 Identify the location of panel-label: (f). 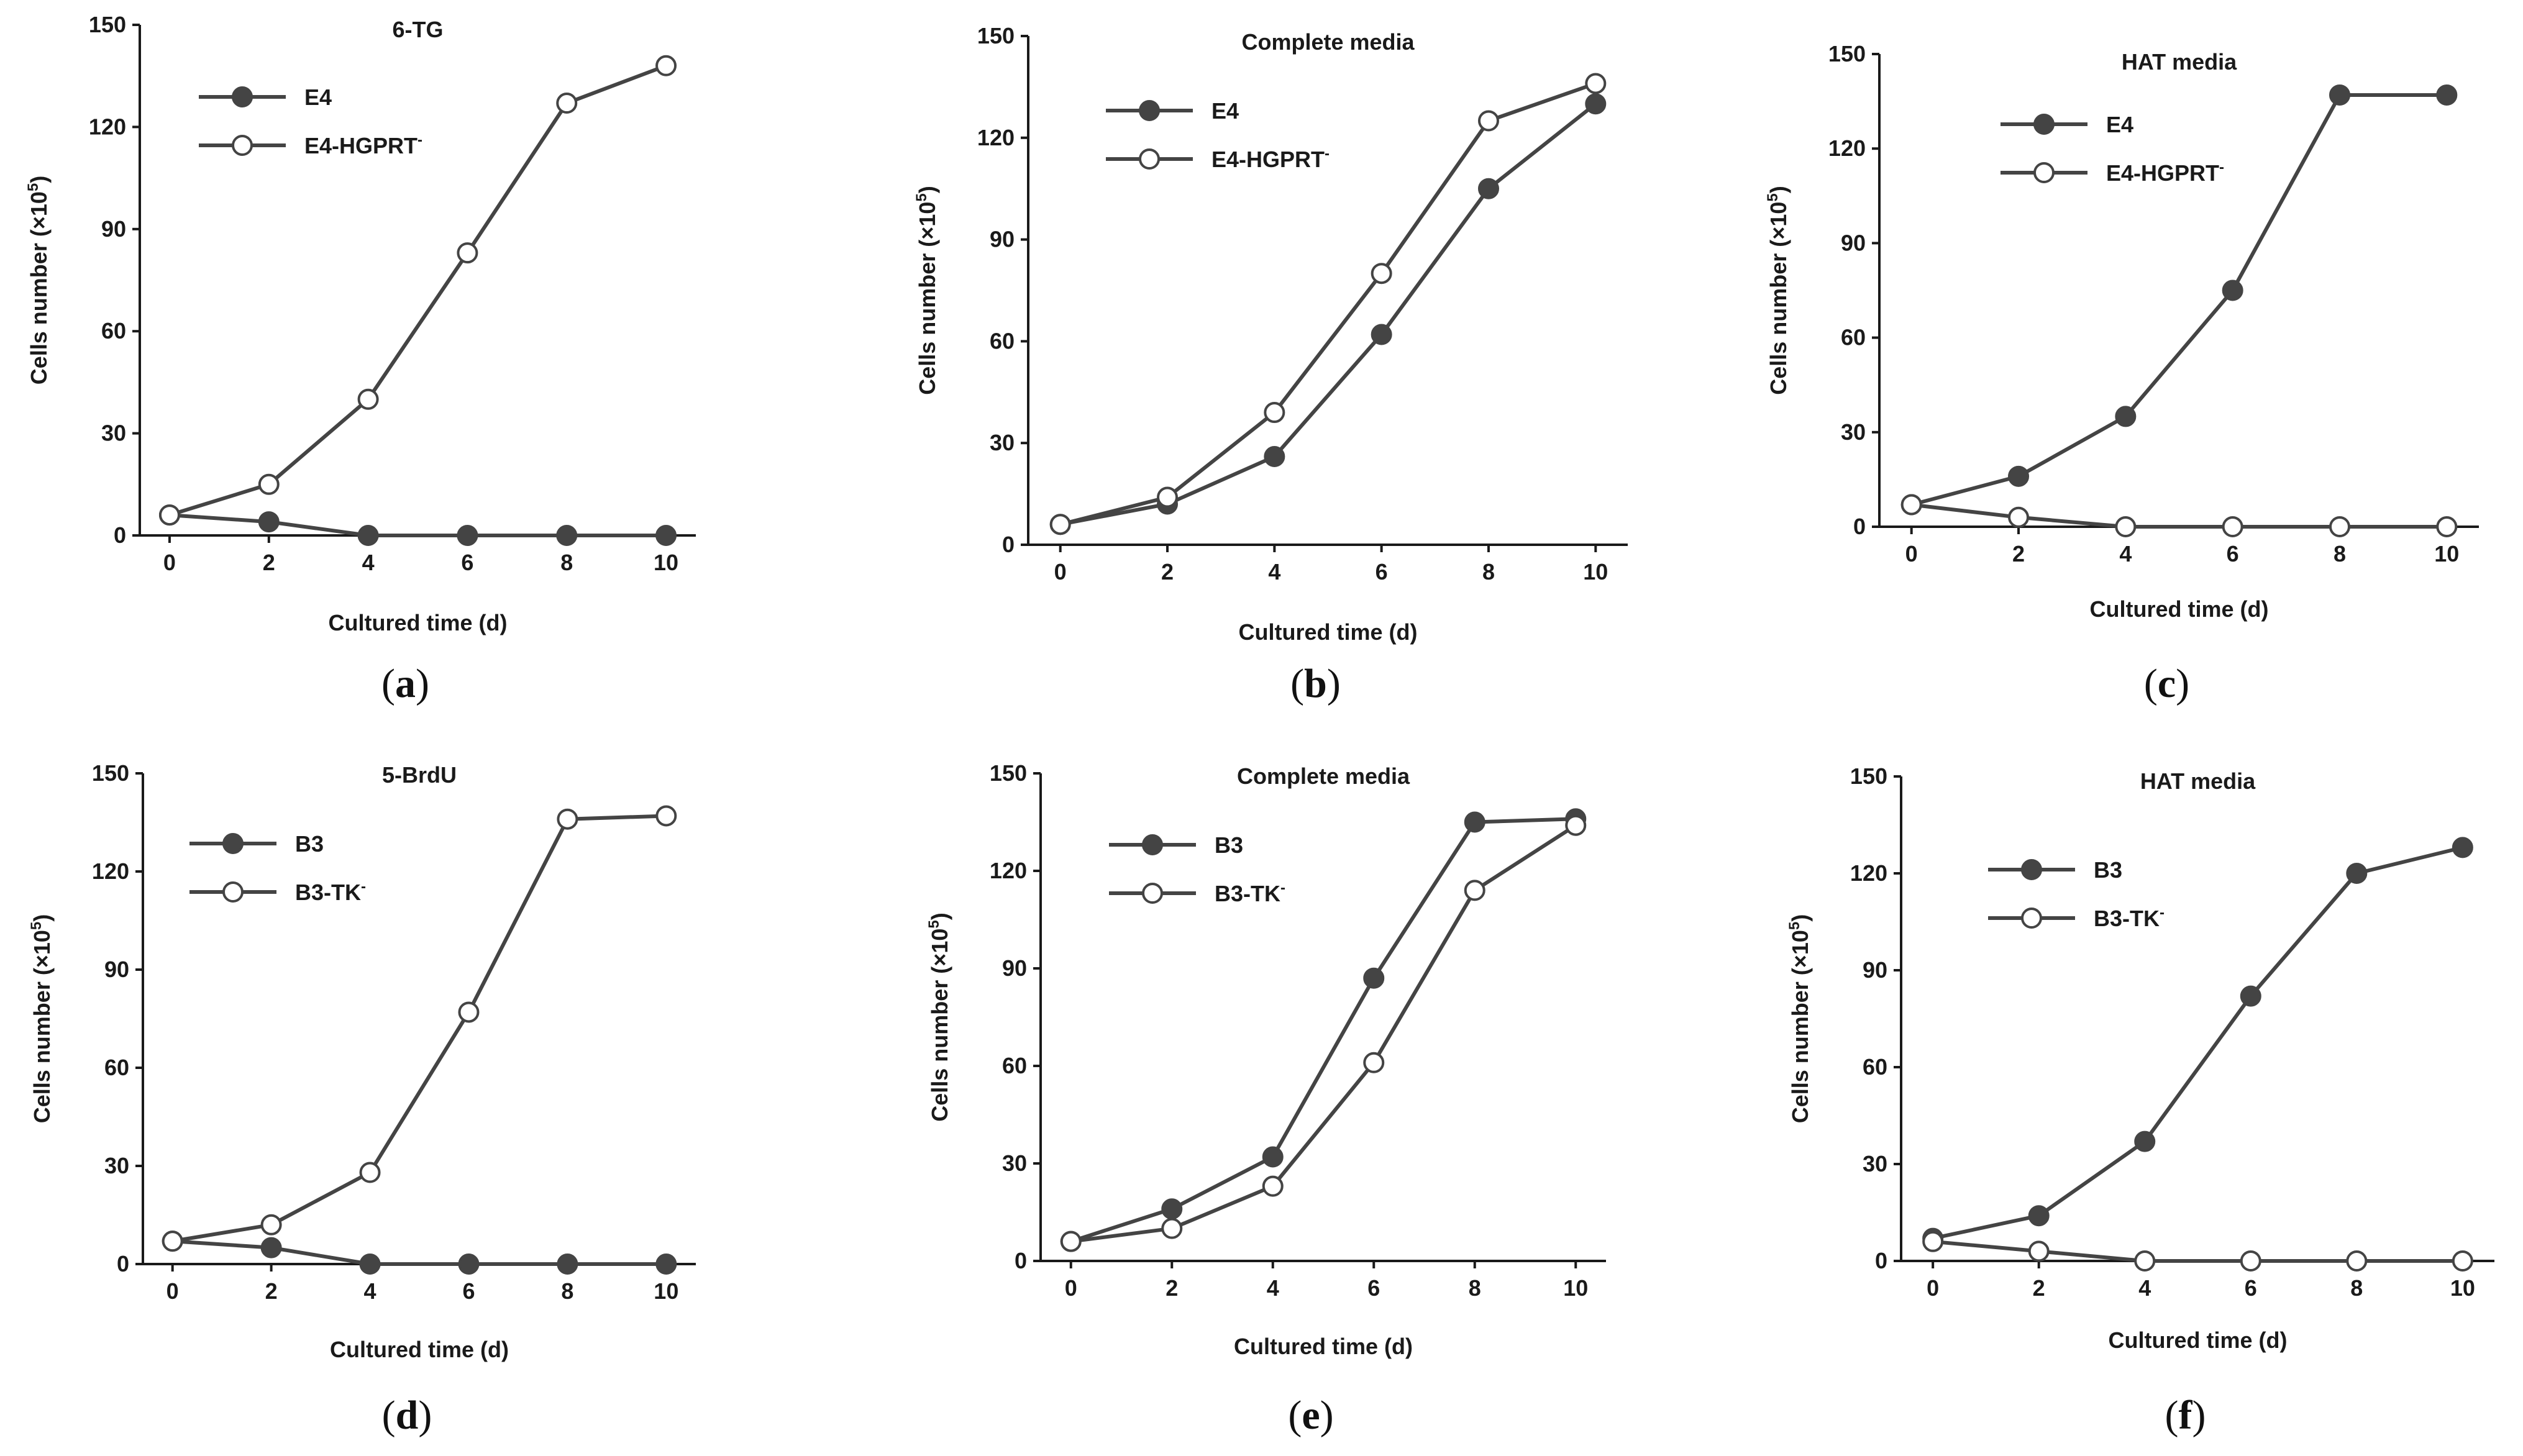
(2185, 1416).